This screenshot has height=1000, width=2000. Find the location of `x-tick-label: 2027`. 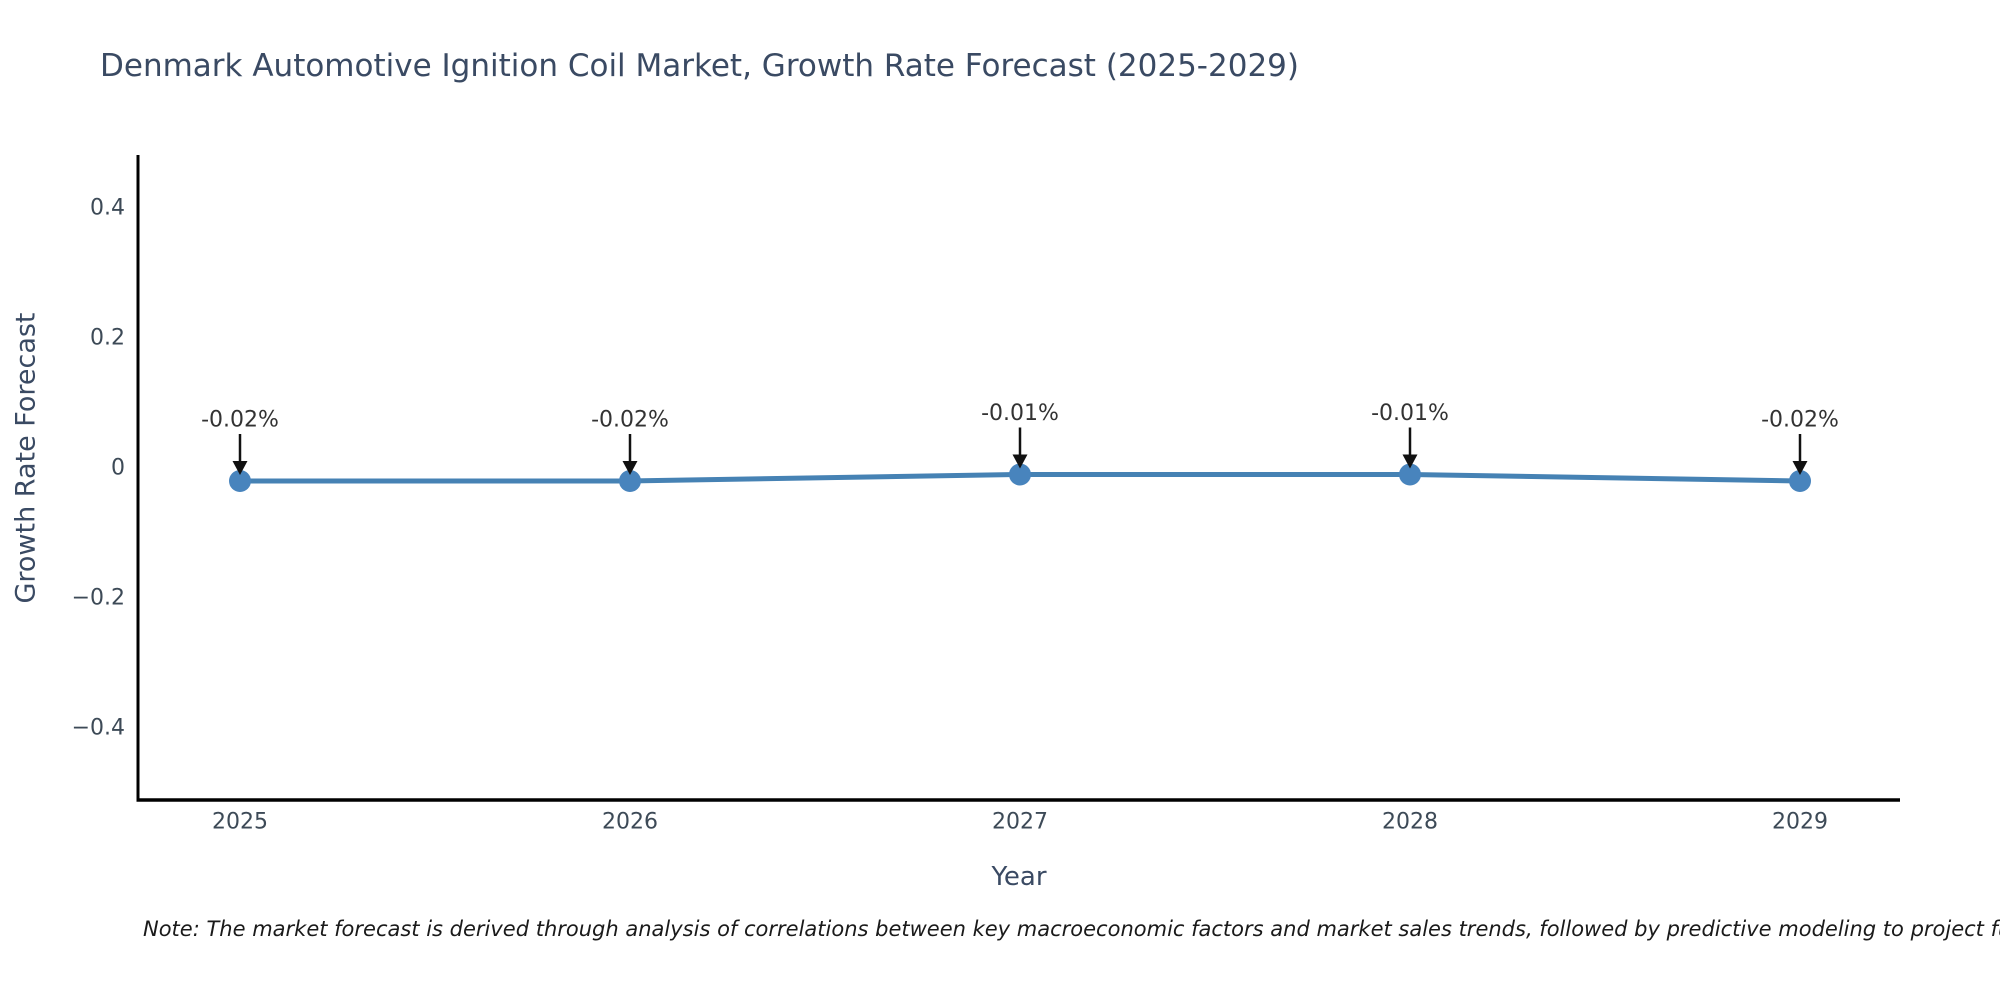

x-tick-label: 2027 is located at coordinates (1020, 822).